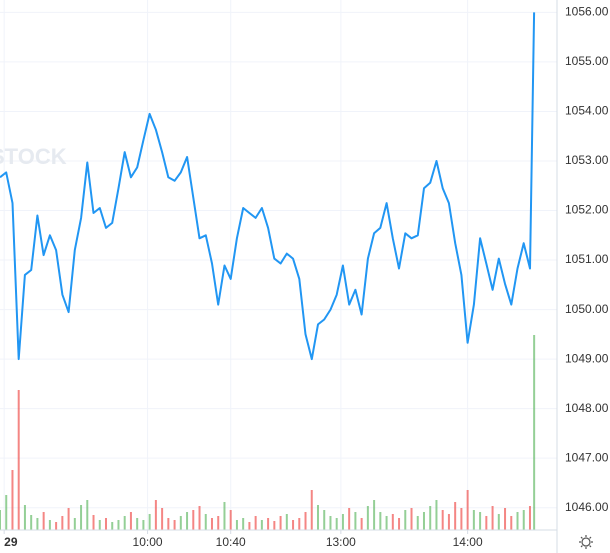  I want to click on y-tick-label: 1048.00, so click(587, 408).